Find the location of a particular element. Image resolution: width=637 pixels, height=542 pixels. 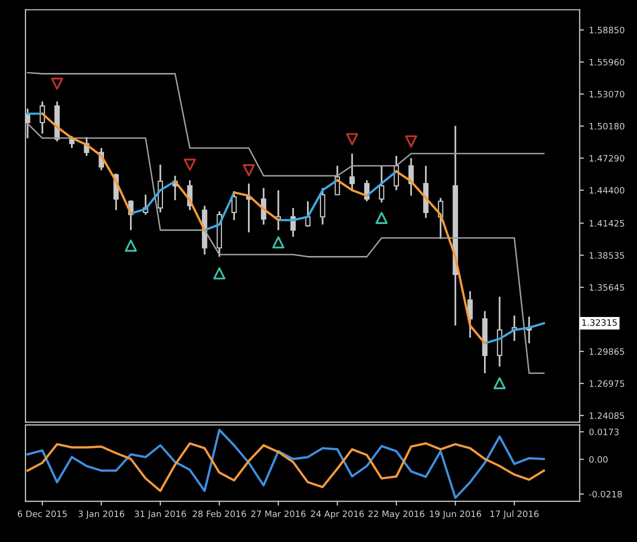

y-tick-label: 1.38535 is located at coordinates (607, 255).